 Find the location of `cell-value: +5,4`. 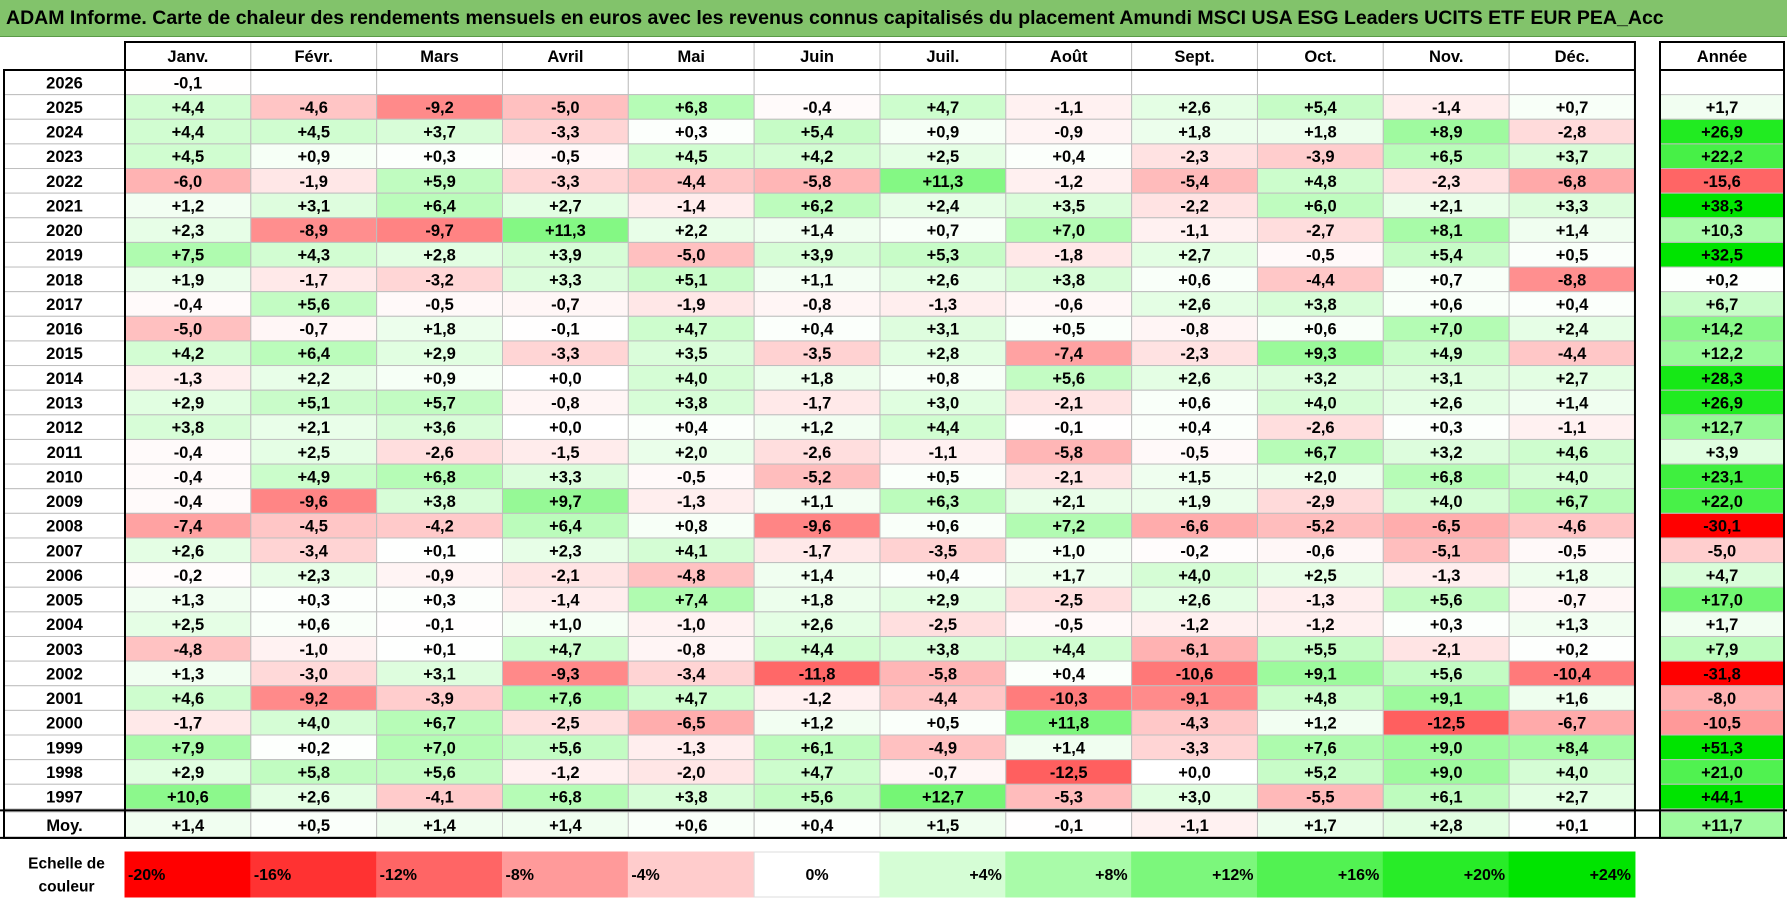

cell-value: +5,4 is located at coordinates (1320, 108).